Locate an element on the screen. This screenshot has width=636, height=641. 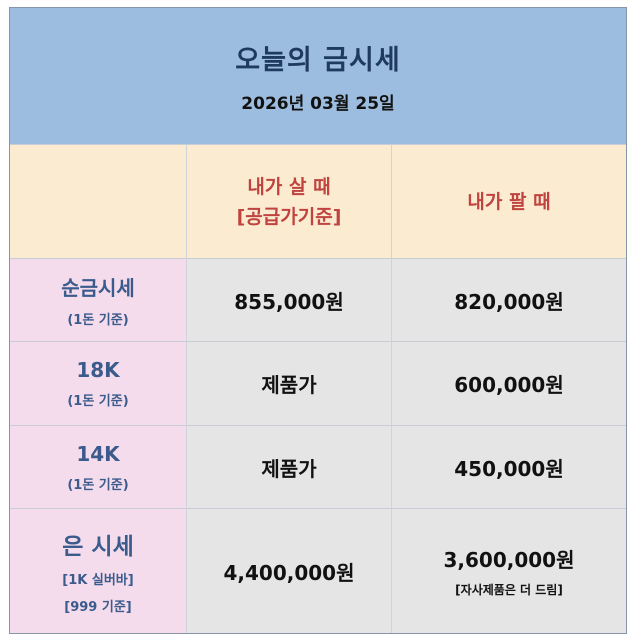
row-label-pure-gold: 순금시세 (1돈 기준) is located at coordinates (98, 300).